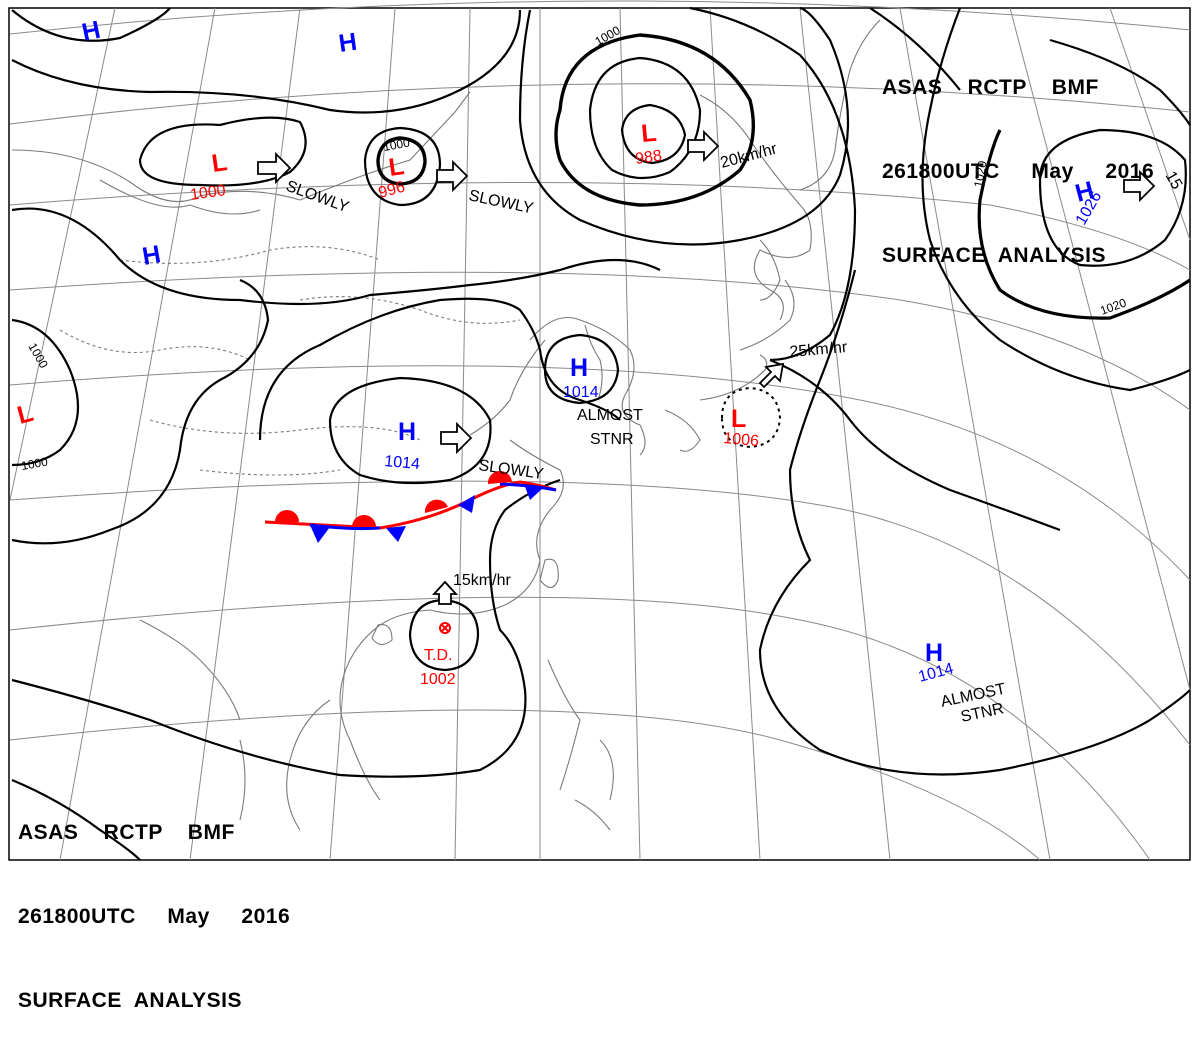 The height and width of the screenshot is (1043, 1200). I want to click on iso-label-1000-west2: 1000, so click(34, 463).